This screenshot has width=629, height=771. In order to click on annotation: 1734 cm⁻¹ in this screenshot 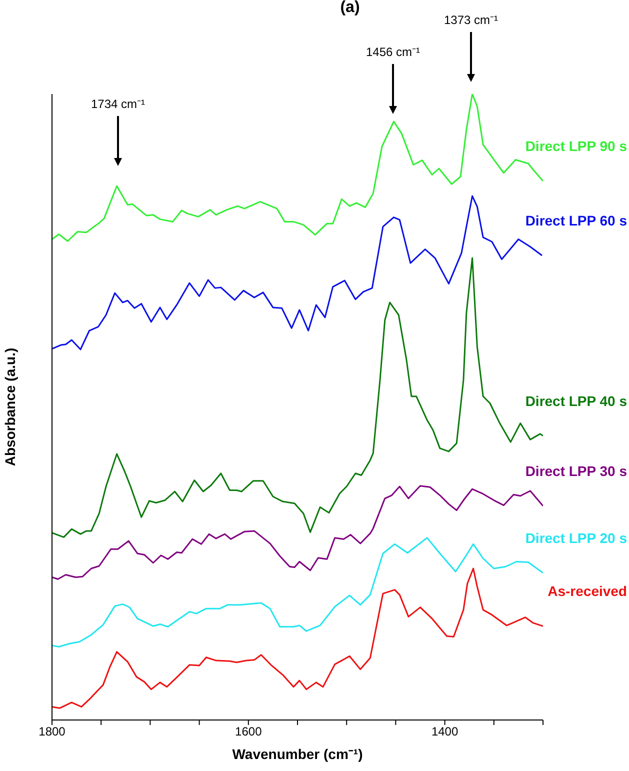, I will do `click(118, 104)`.